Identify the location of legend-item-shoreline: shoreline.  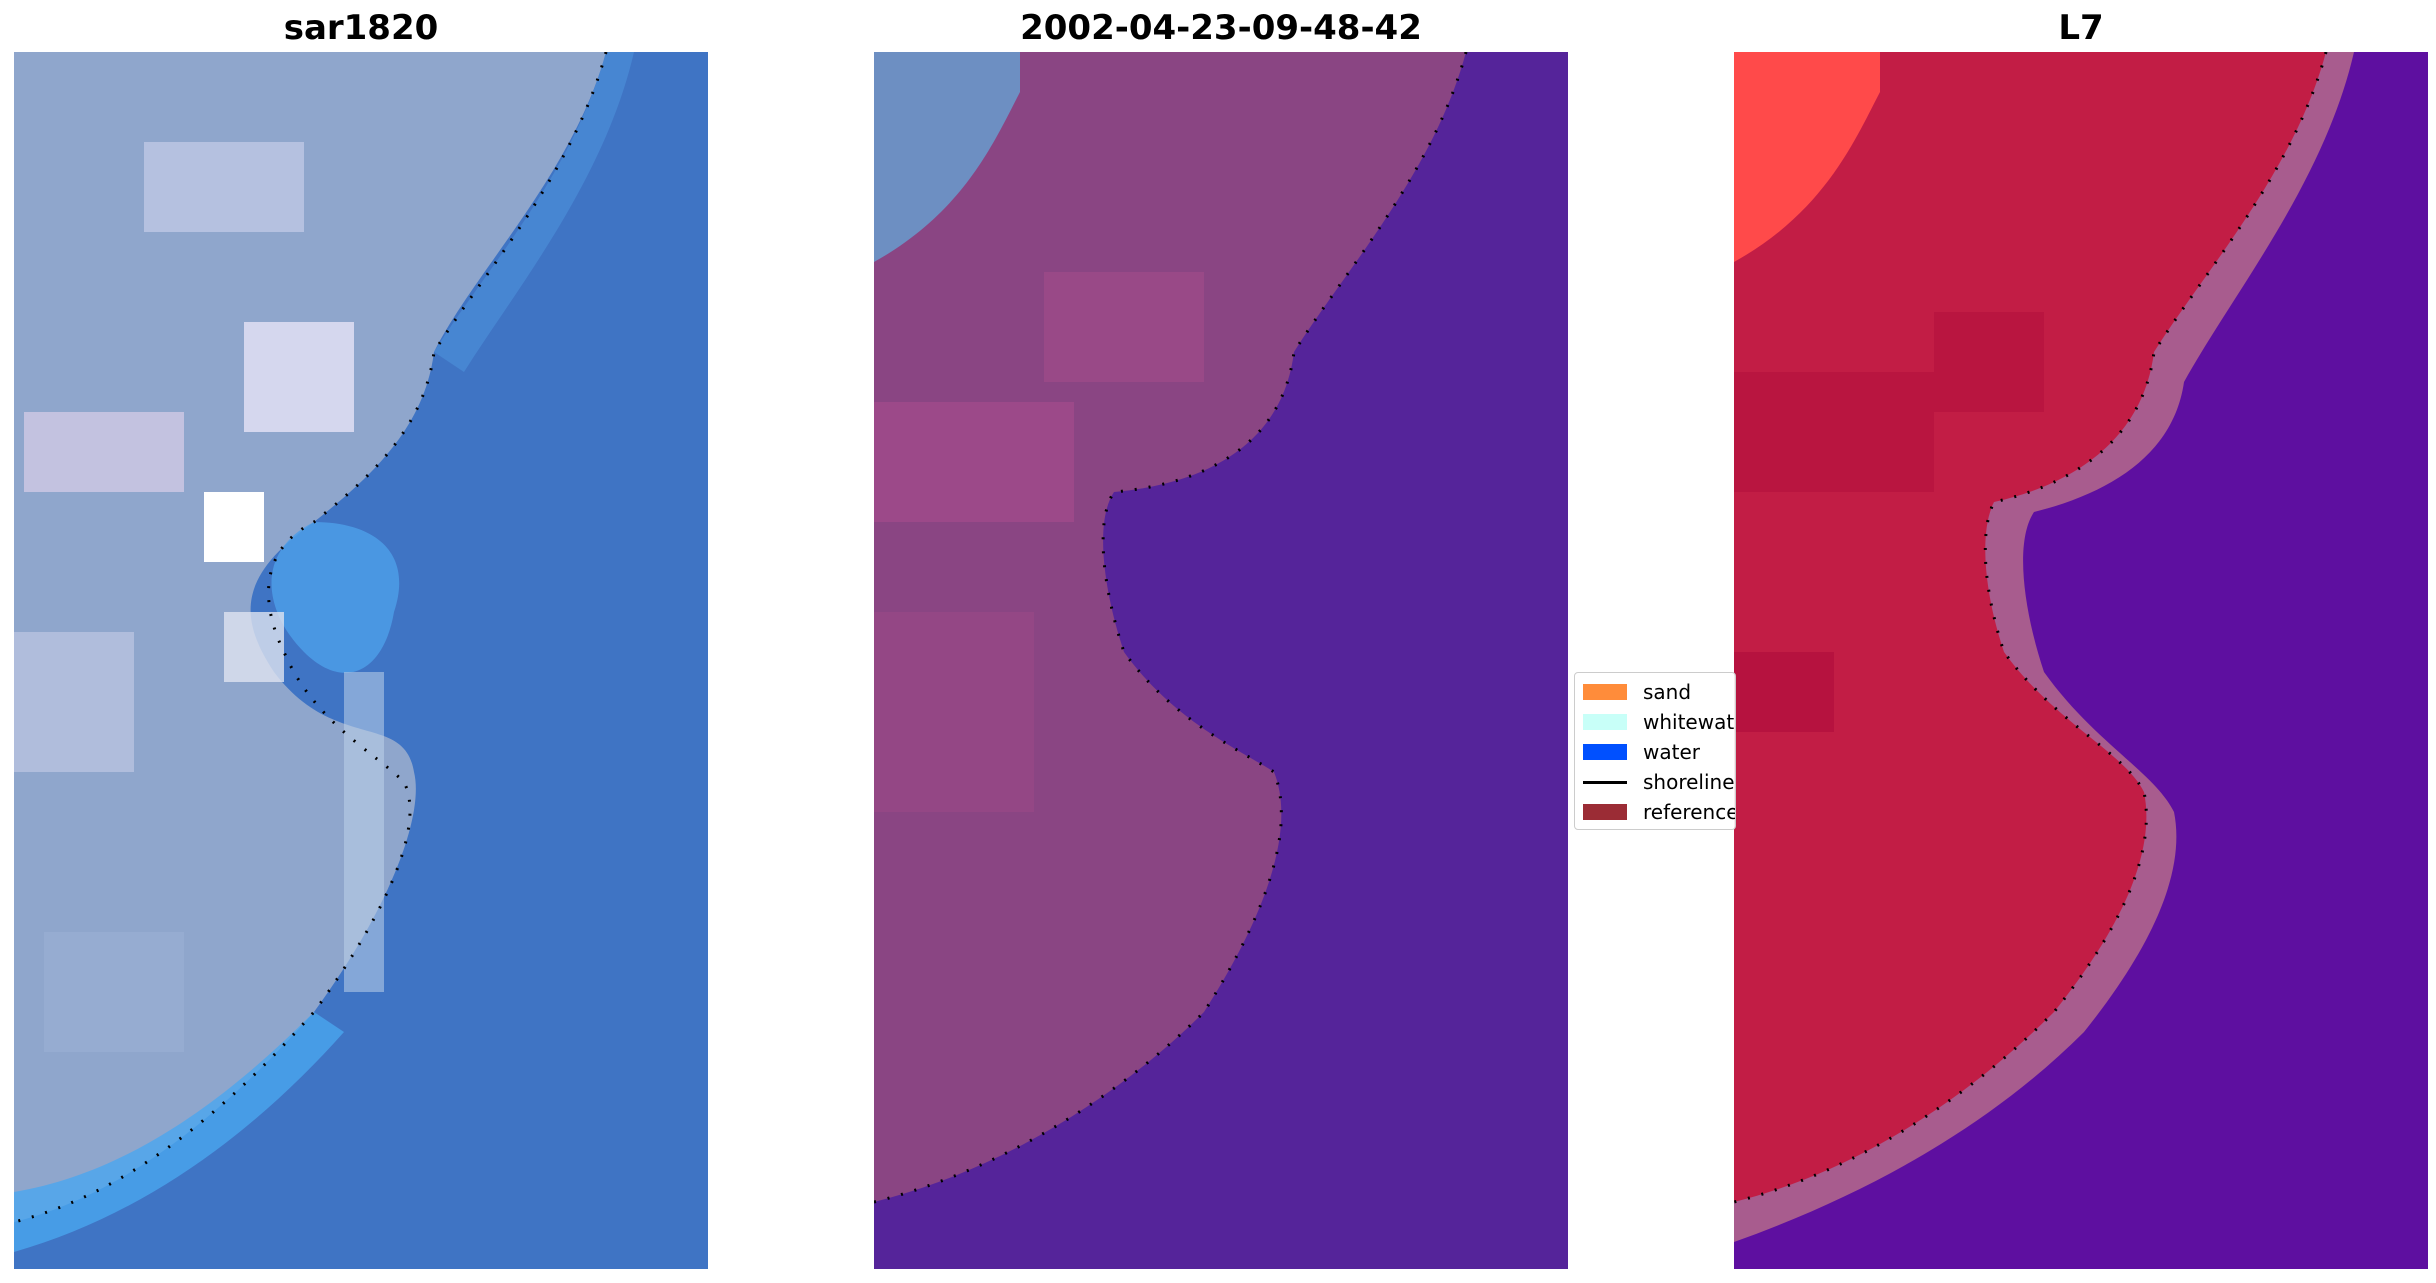
(1659, 782).